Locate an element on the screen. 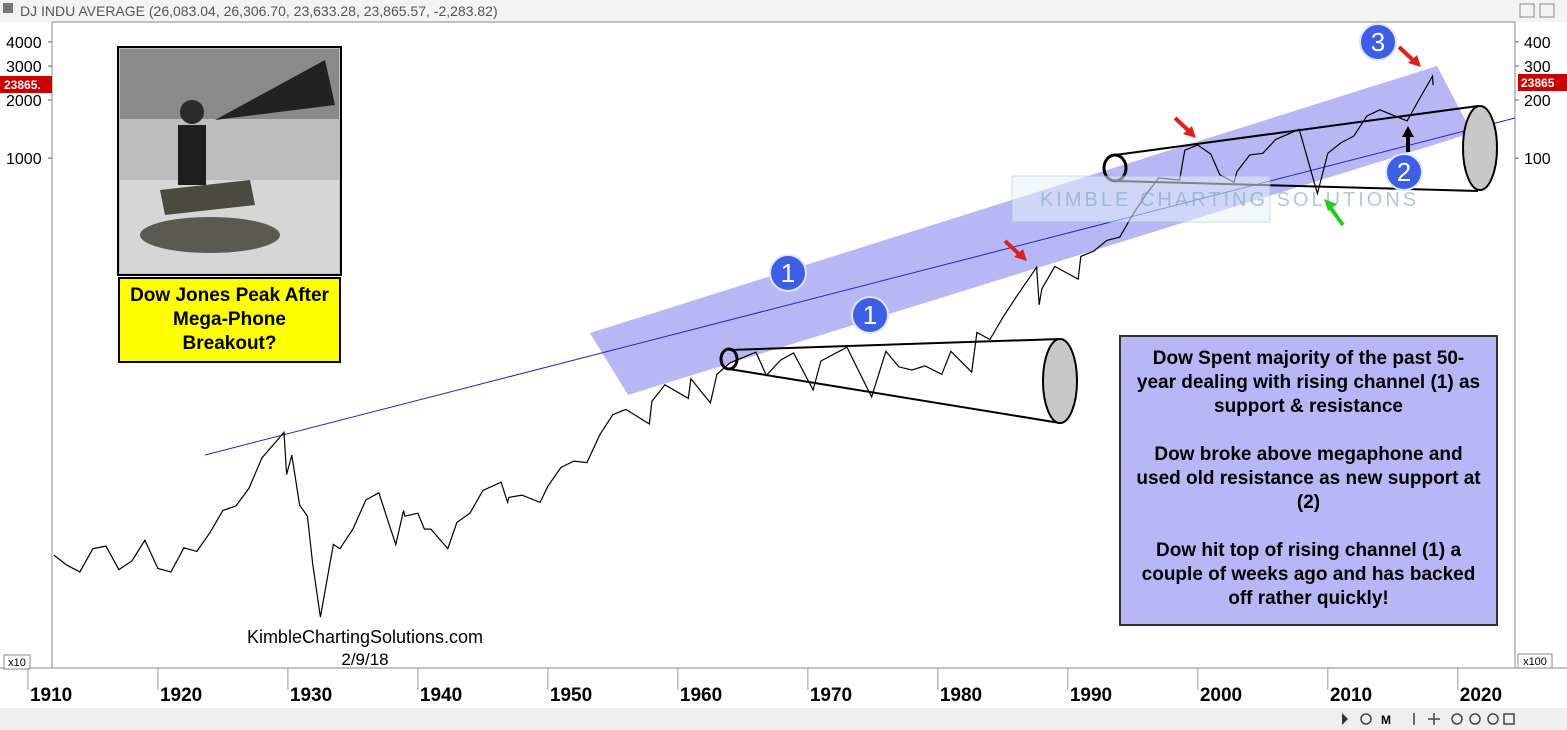  marker-label: 3 is located at coordinates (1378, 42).